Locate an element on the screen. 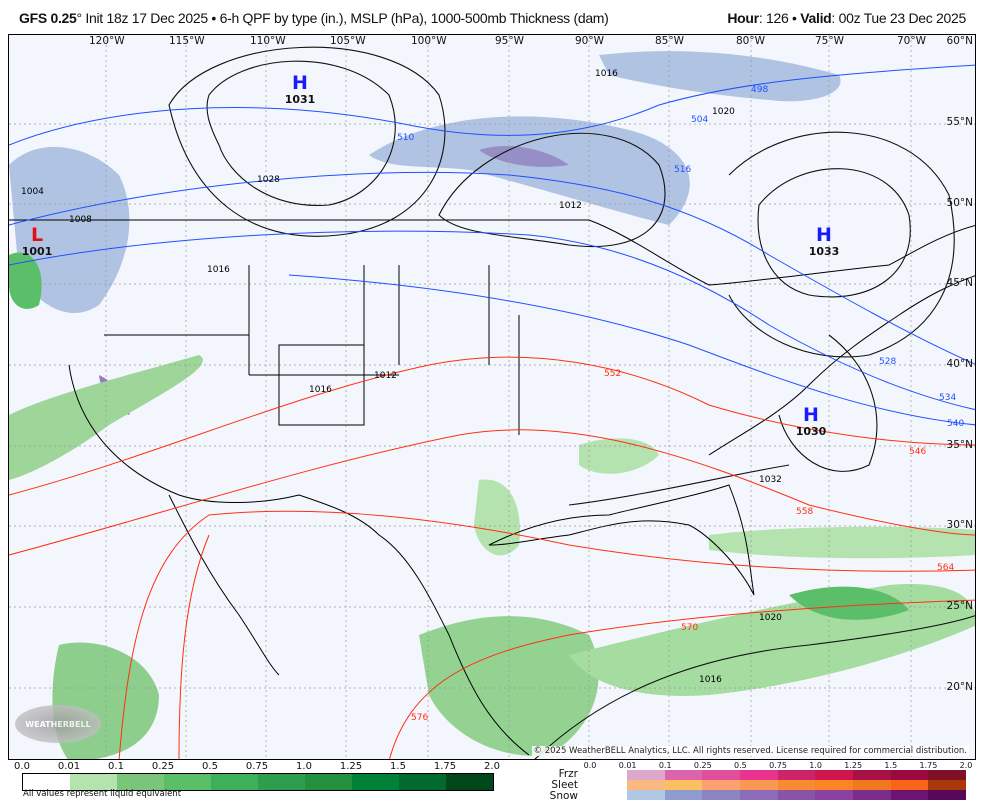 The height and width of the screenshot is (808, 984). type-tick-label: 0.75 is located at coordinates (778, 765).